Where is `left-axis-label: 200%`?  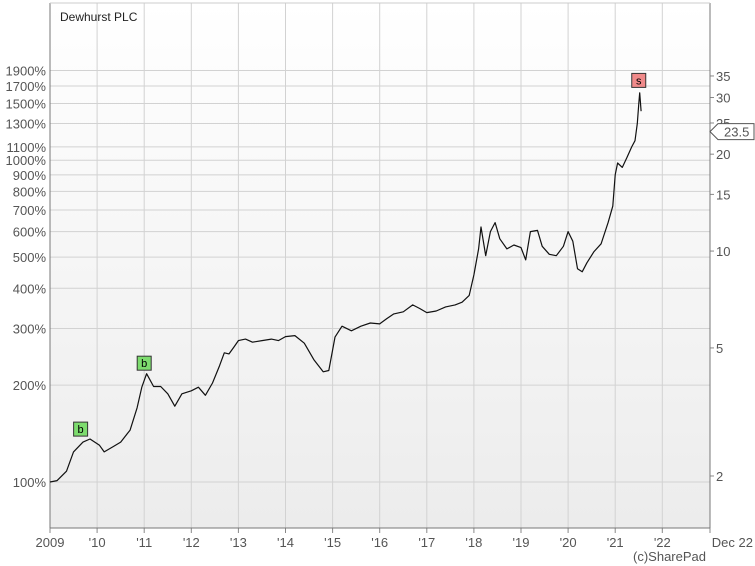 left-axis-label: 200% is located at coordinates (30, 385).